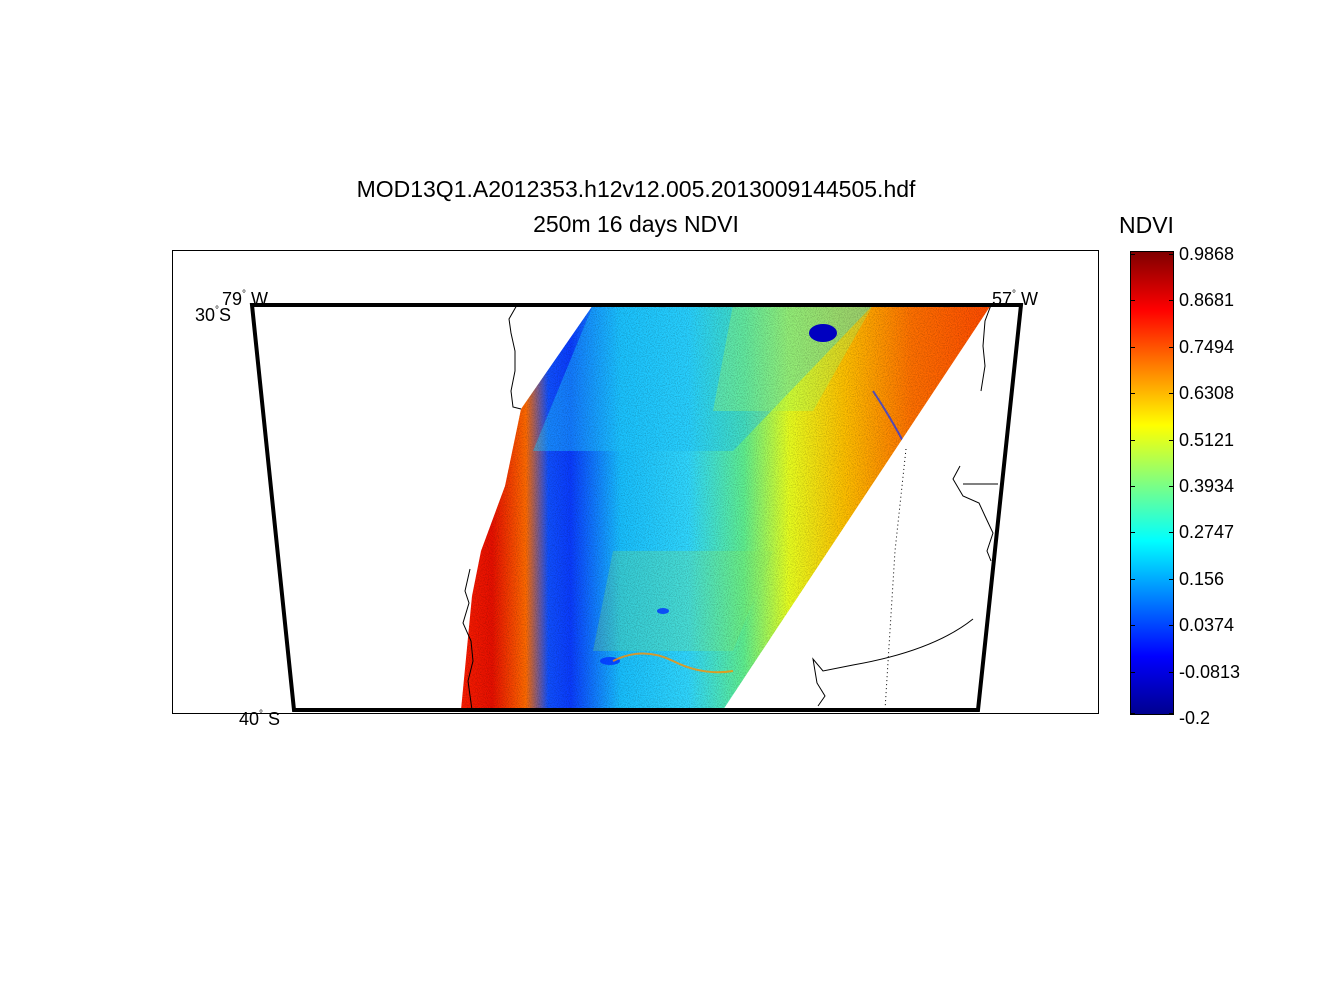 The height and width of the screenshot is (1000, 1333). What do you see at coordinates (1207, 532) in the screenshot?
I see `colorbar-tick-label: 0.2747` at bounding box center [1207, 532].